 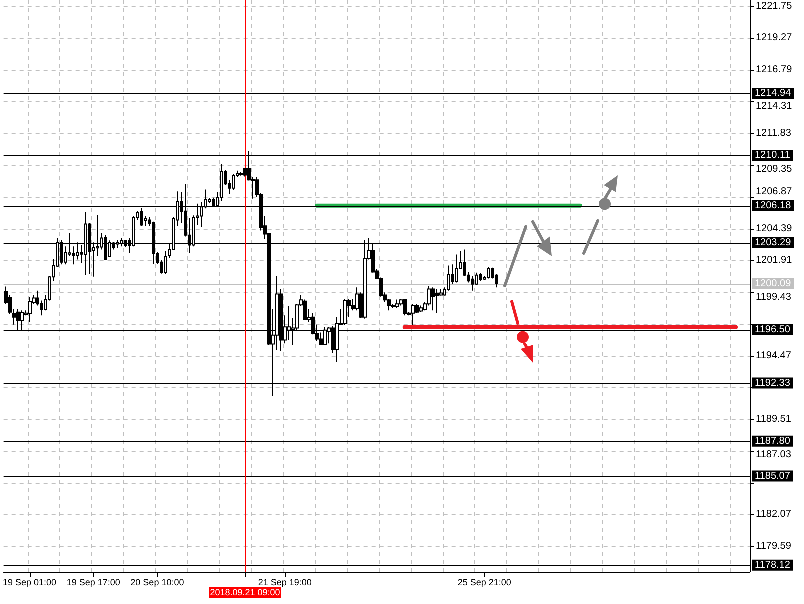 I want to click on x-tick-label: 2018.09.21 09:00, so click(x=245, y=593).